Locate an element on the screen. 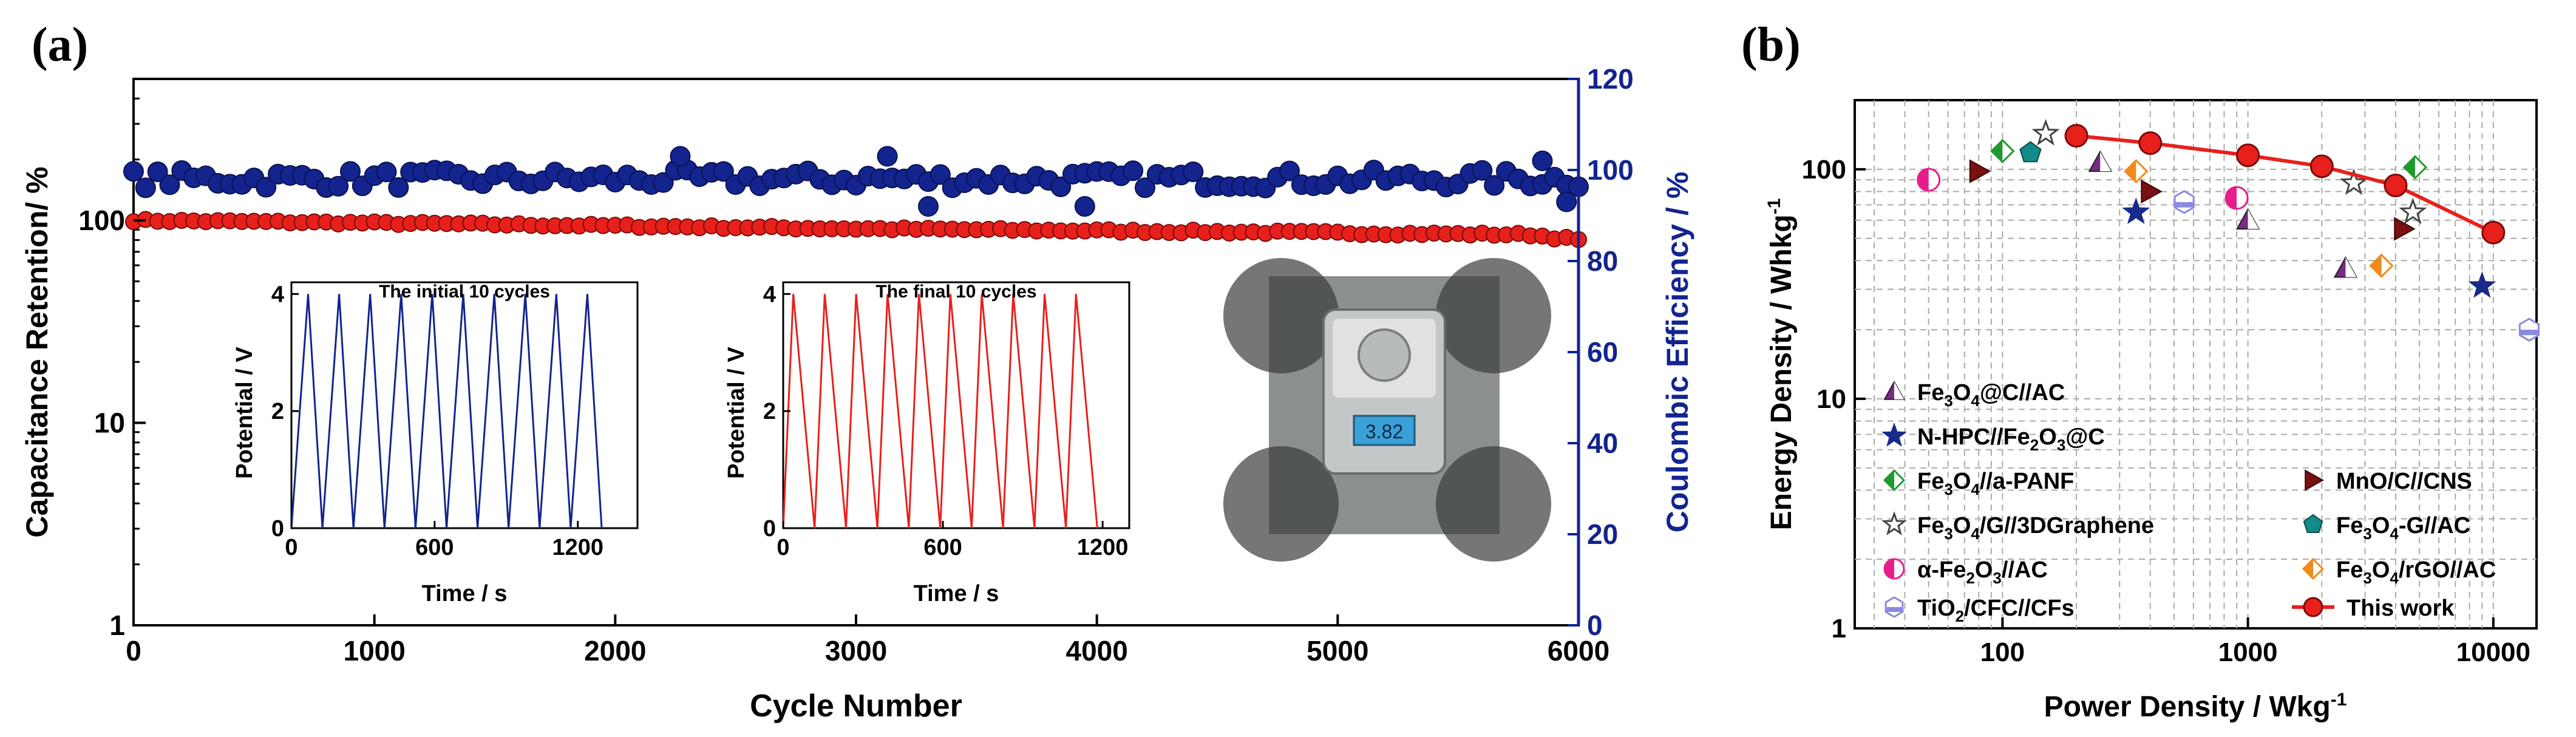  series-fe-o-g-ac is located at coordinates (2030, 152).